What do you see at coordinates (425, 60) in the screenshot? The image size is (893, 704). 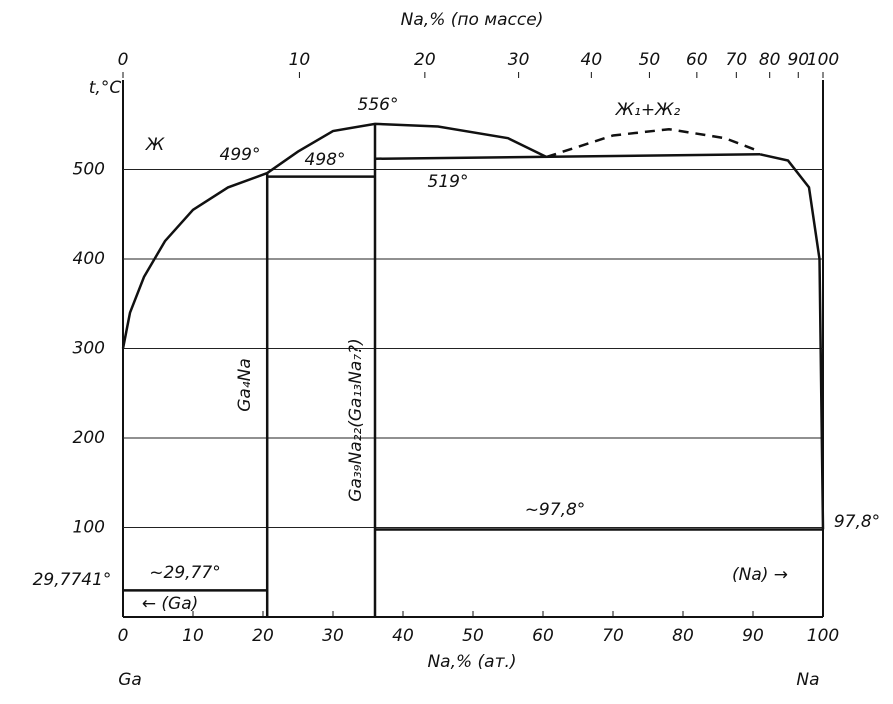 I see `x2-tick-label: 20` at bounding box center [425, 60].